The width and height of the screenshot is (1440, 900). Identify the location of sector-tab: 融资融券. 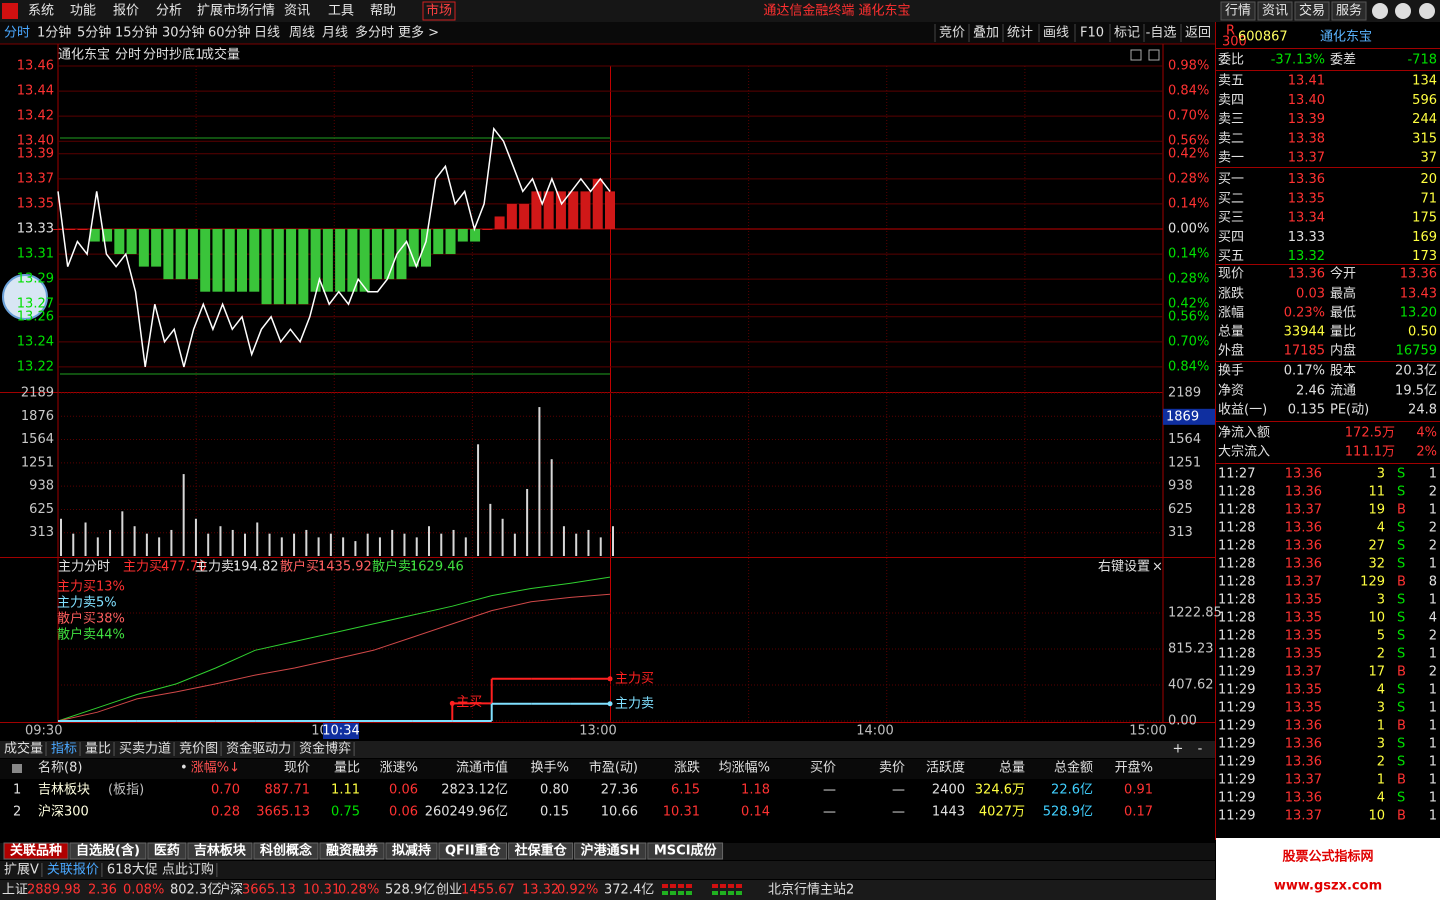
(352, 851).